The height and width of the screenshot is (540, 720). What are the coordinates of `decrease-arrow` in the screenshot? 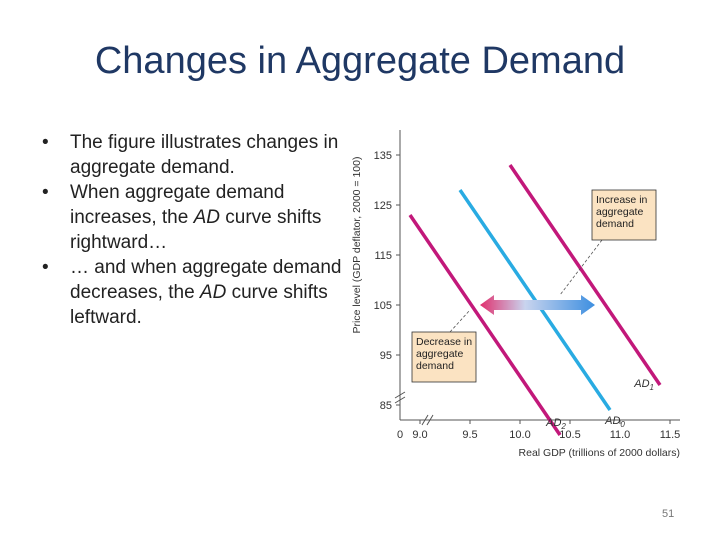 It's located at (502, 305).